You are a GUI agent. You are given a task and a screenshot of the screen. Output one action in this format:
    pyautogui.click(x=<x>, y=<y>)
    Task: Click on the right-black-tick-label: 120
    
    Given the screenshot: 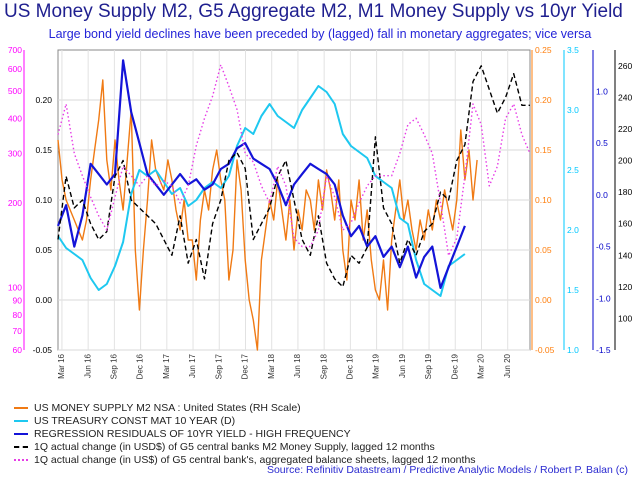 What is the action you would take?
    pyautogui.click(x=625, y=287)
    